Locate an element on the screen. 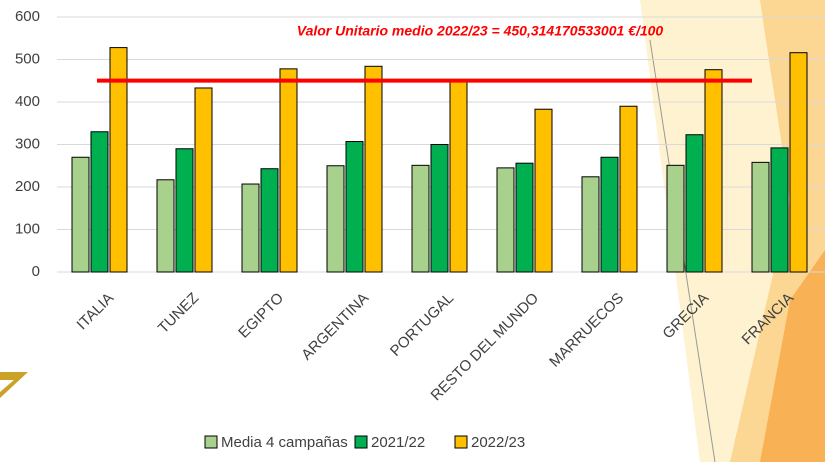 The height and width of the screenshot is (462, 825). x-tick-label: MARRUECOS is located at coordinates (586, 330).